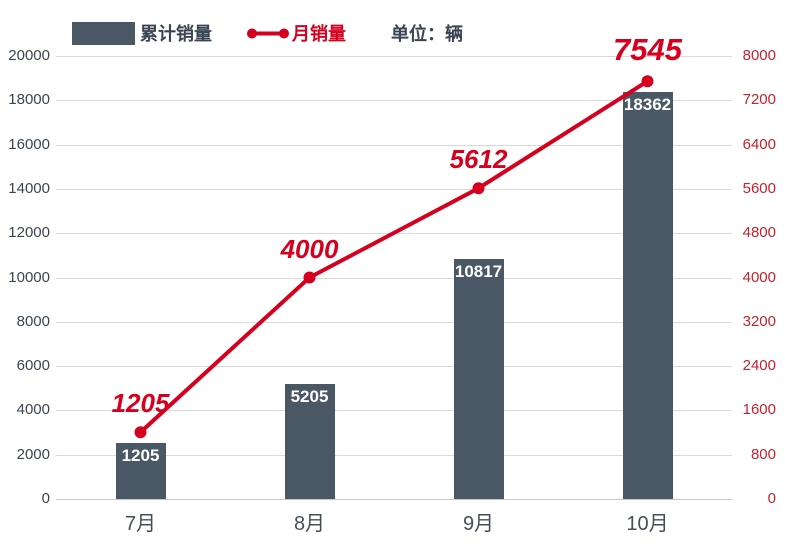  What do you see at coordinates (309, 441) in the screenshot?
I see `cumulative-sales-bar: 5205` at bounding box center [309, 441].